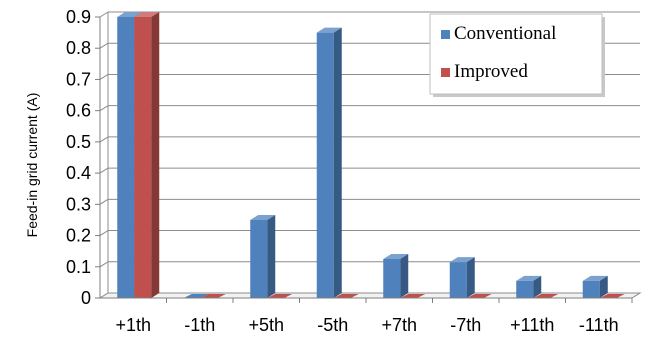 The height and width of the screenshot is (342, 656). I want to click on floor-plane, so click(370, 295).